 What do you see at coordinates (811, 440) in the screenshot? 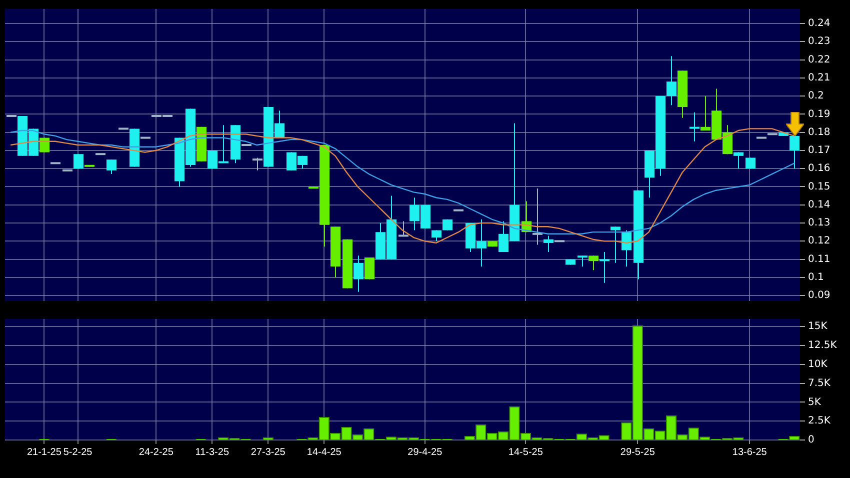
I see `y-tick-label: 0` at bounding box center [811, 440].